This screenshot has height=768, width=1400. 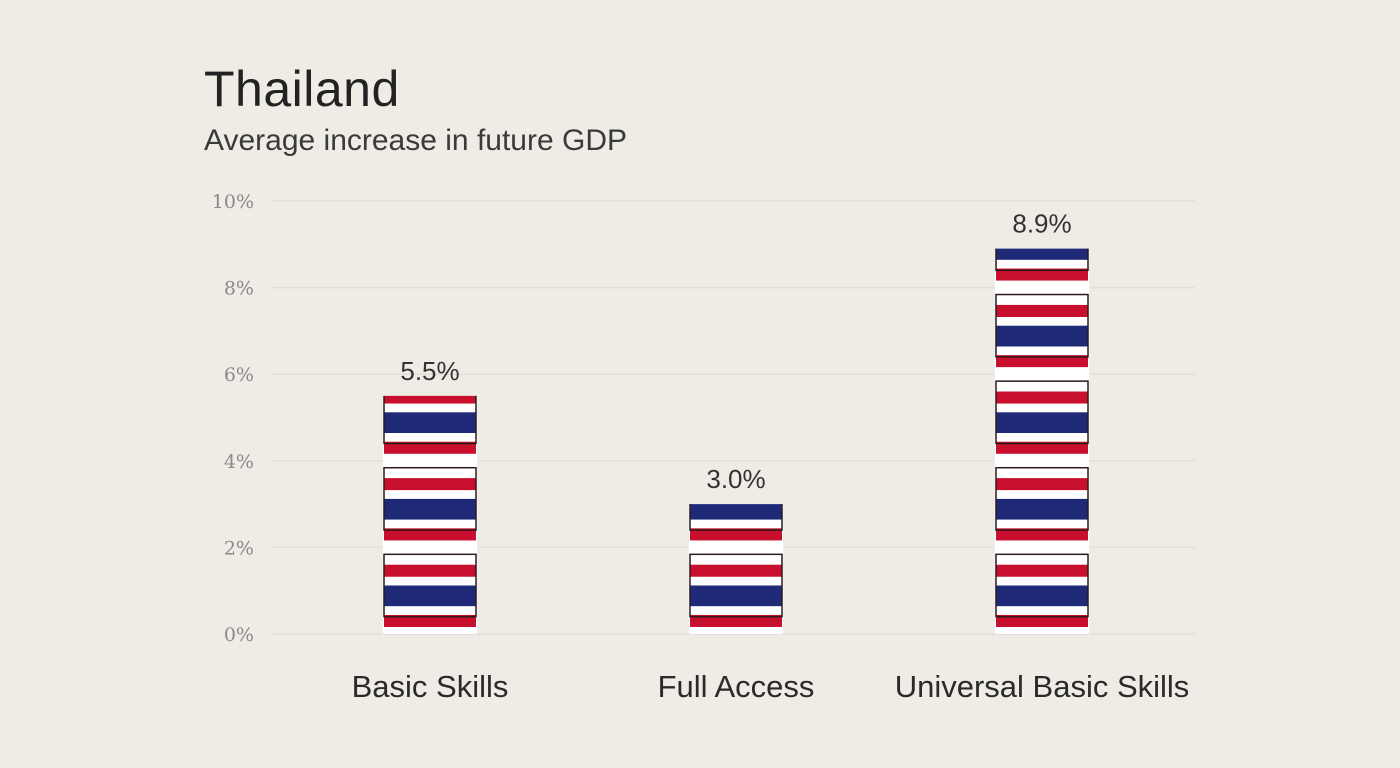 What do you see at coordinates (239, 375) in the screenshot?
I see `y-tick-label: 6%` at bounding box center [239, 375].